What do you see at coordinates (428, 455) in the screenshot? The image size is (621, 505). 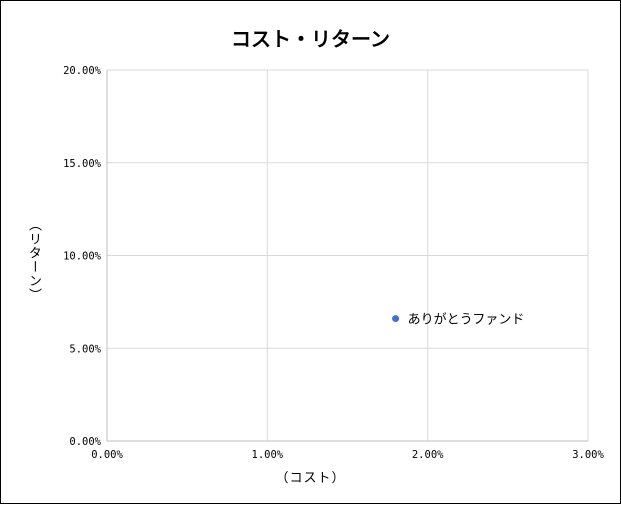 I see `x-tick-label-2: 2.00%` at bounding box center [428, 455].